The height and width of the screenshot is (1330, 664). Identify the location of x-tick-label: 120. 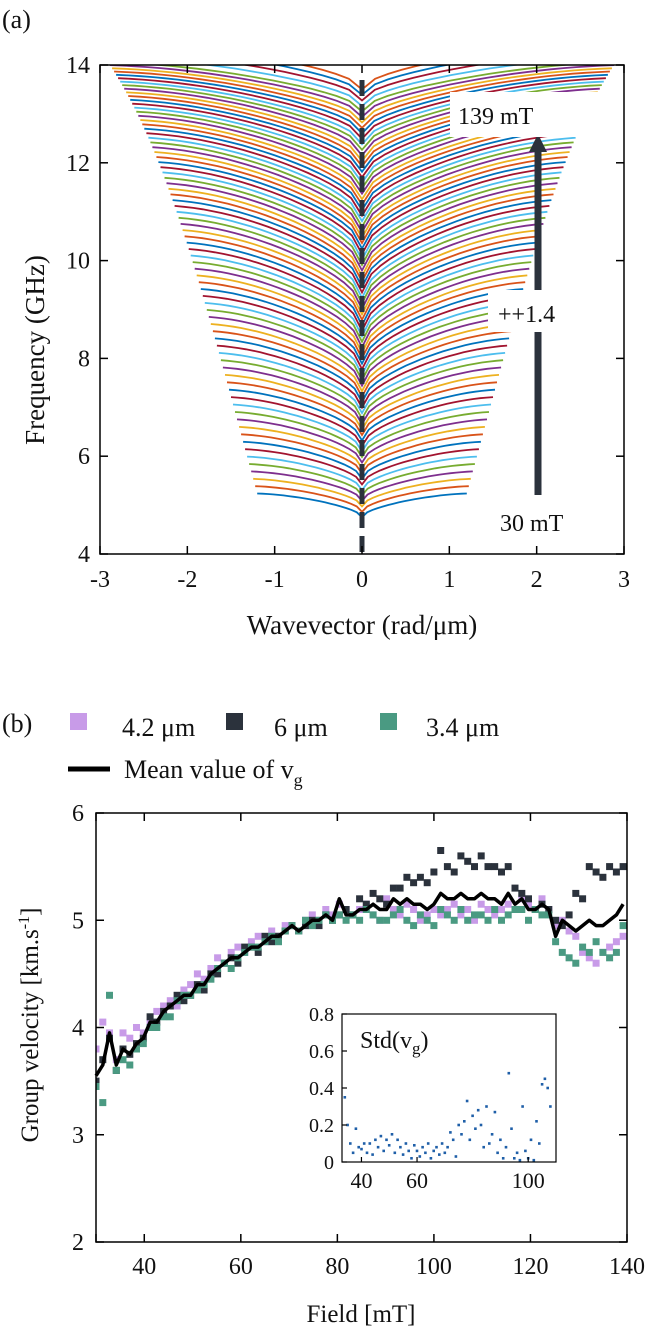
(530, 1267).